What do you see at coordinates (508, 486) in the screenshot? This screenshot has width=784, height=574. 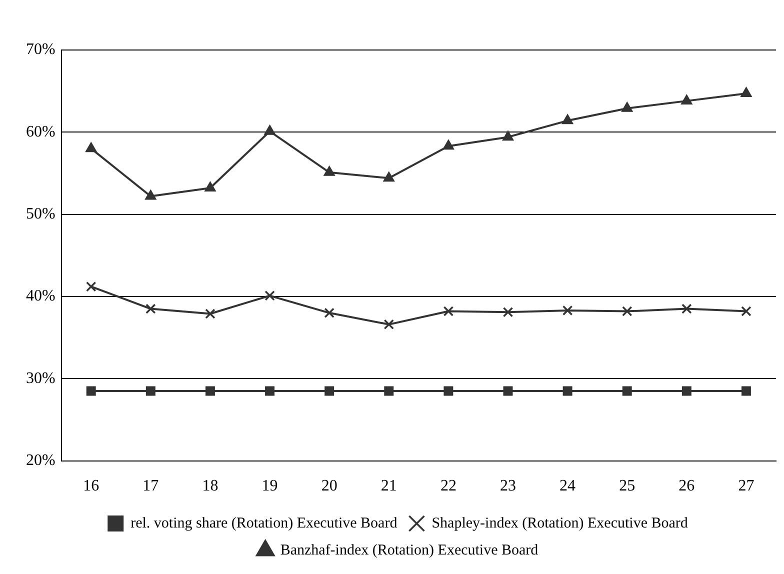 I see `x-tick-label: 23` at bounding box center [508, 486].